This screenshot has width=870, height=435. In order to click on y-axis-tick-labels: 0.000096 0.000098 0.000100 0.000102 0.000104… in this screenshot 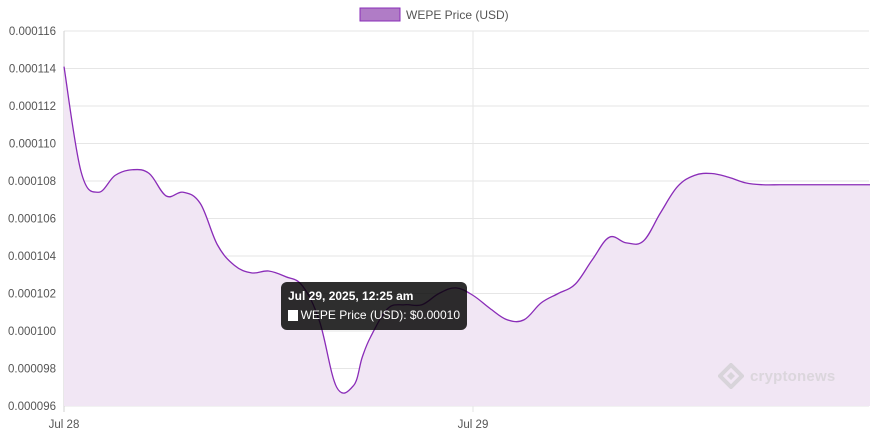, I will do `click(32, 219)`.